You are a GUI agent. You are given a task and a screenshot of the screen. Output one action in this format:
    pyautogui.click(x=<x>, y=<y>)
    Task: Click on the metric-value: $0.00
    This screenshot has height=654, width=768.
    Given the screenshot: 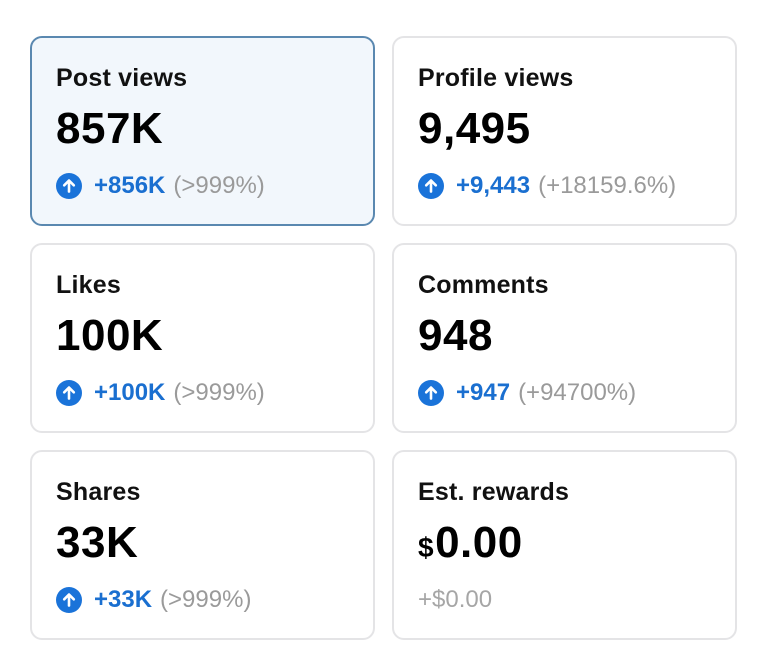 What is the action you would take?
    pyautogui.click(x=470, y=543)
    